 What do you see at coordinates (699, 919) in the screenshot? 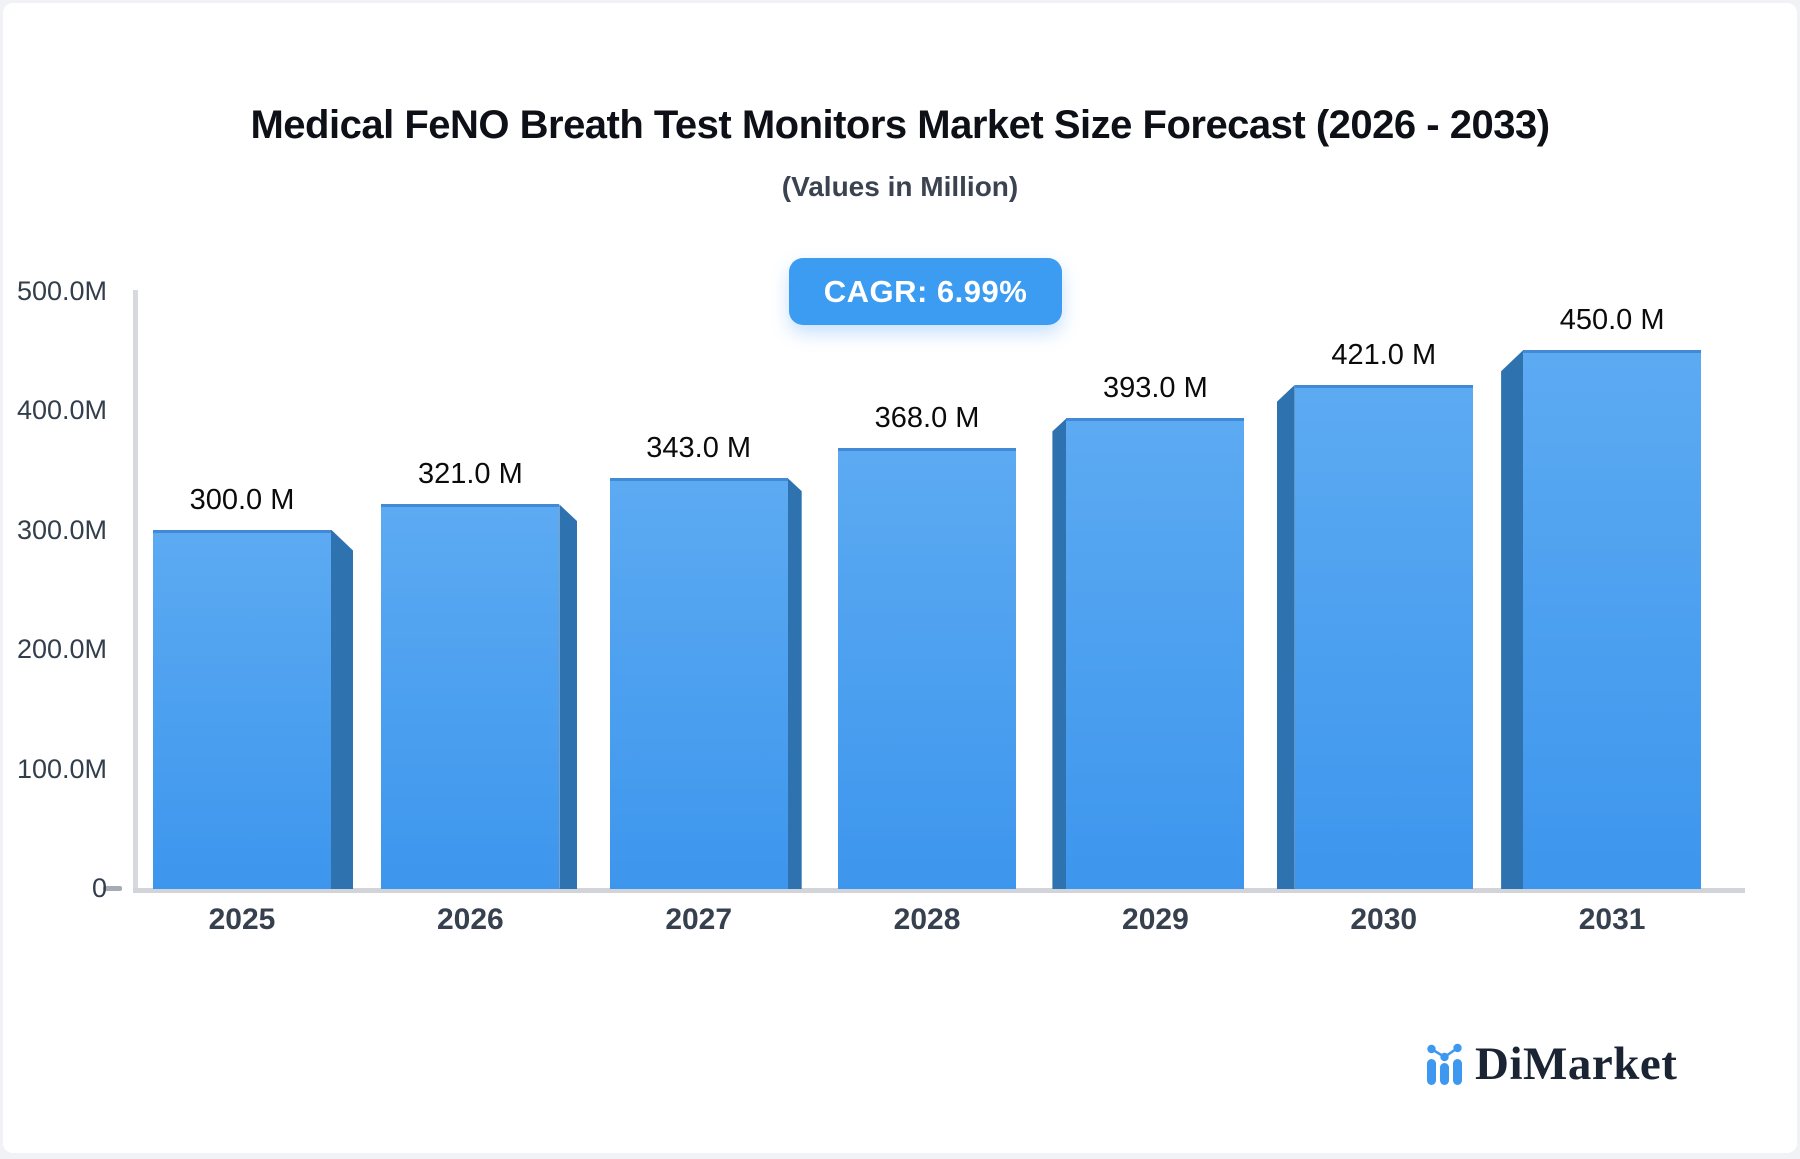
I see `category-label-2027: 2027` at bounding box center [699, 919].